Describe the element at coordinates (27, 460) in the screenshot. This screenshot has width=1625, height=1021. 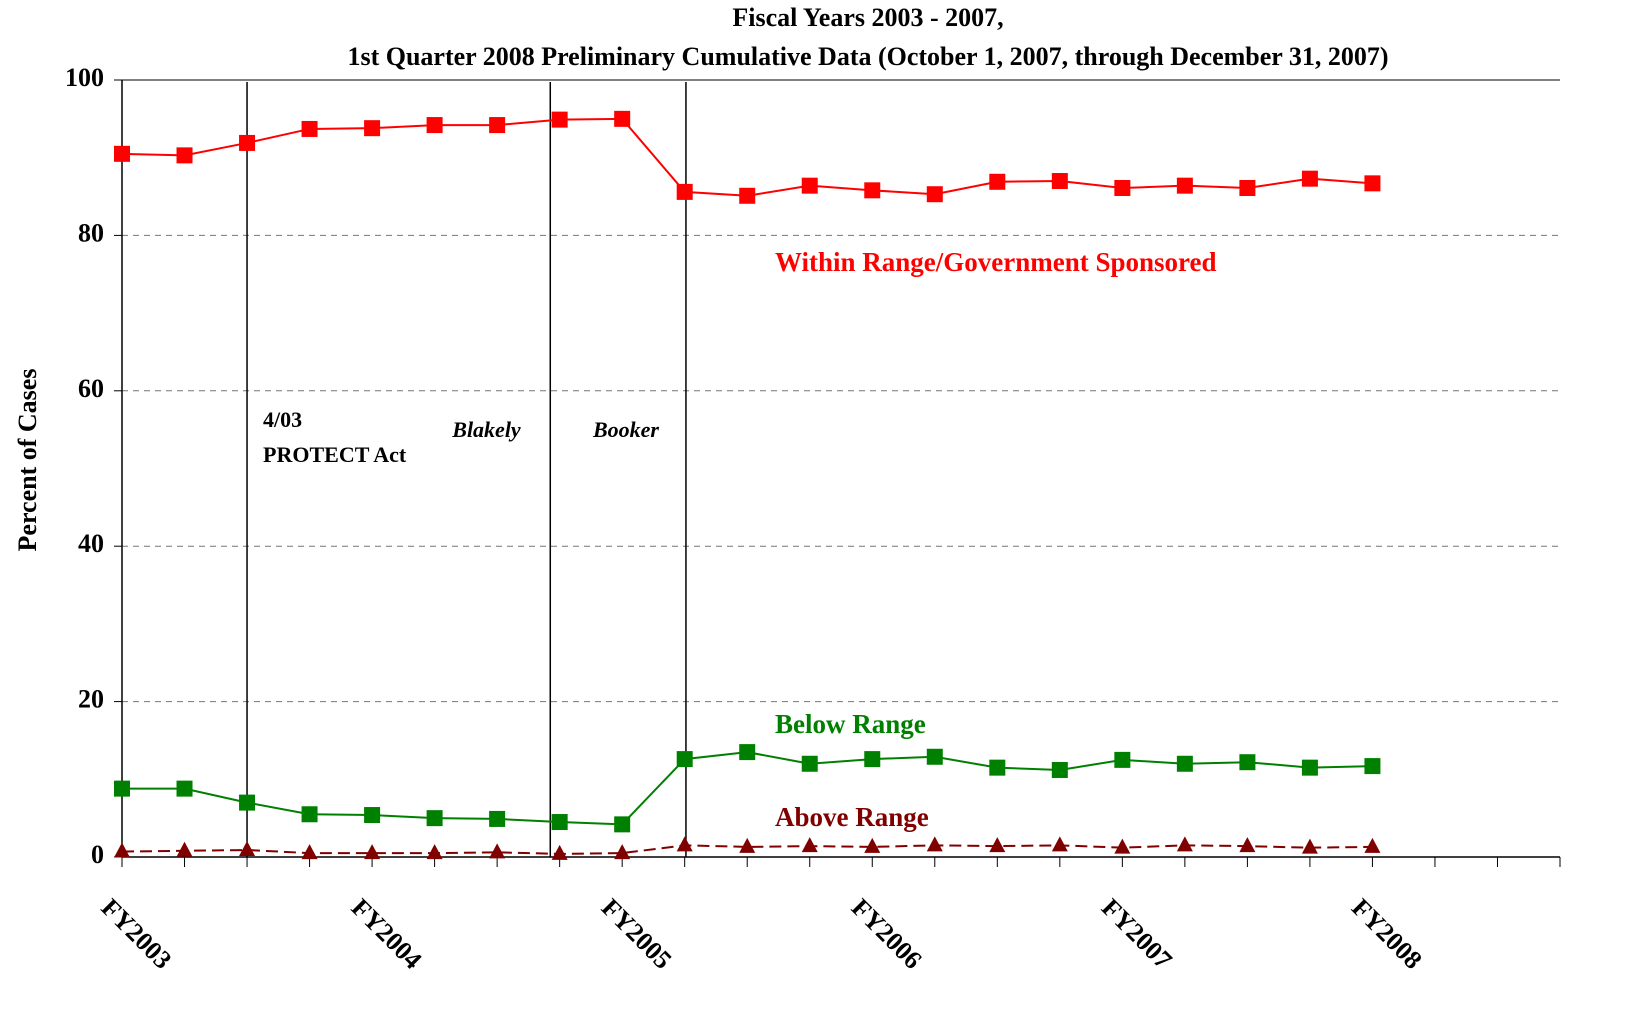
I see `y-axis-label: Percent of Cases` at that location.